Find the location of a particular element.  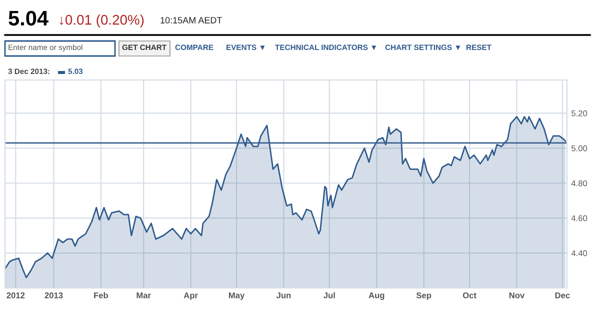

x-tick-label: Jun is located at coordinates (283, 295).